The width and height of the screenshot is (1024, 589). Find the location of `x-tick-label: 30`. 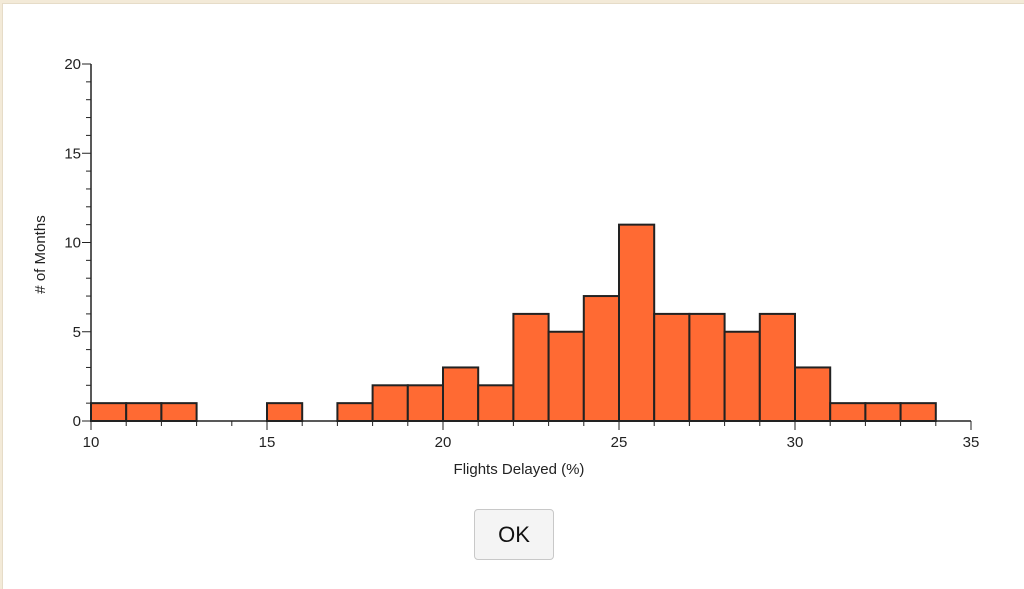

x-tick-label: 30 is located at coordinates (795, 442).